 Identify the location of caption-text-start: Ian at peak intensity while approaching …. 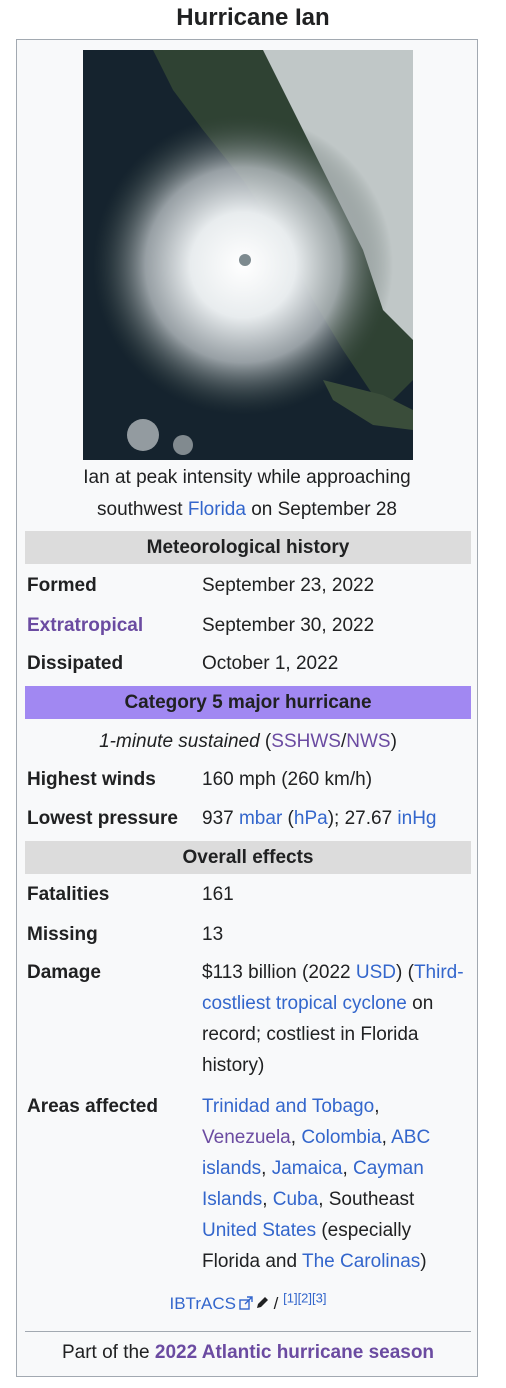
(247, 493).